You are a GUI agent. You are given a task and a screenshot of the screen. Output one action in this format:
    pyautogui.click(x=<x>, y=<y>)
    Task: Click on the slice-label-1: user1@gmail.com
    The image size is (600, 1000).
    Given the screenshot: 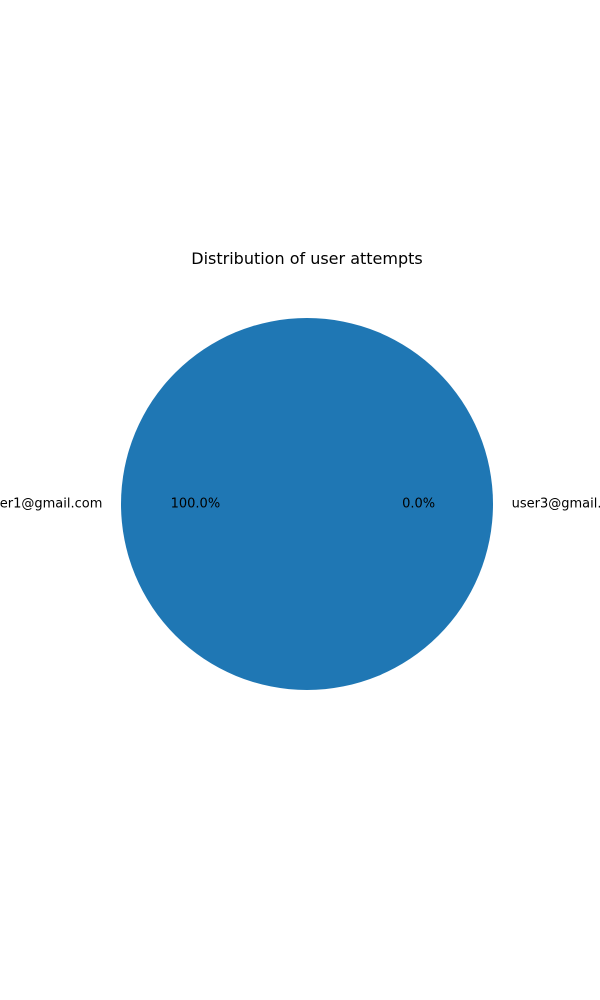 What is the action you would take?
    pyautogui.click(x=51, y=504)
    